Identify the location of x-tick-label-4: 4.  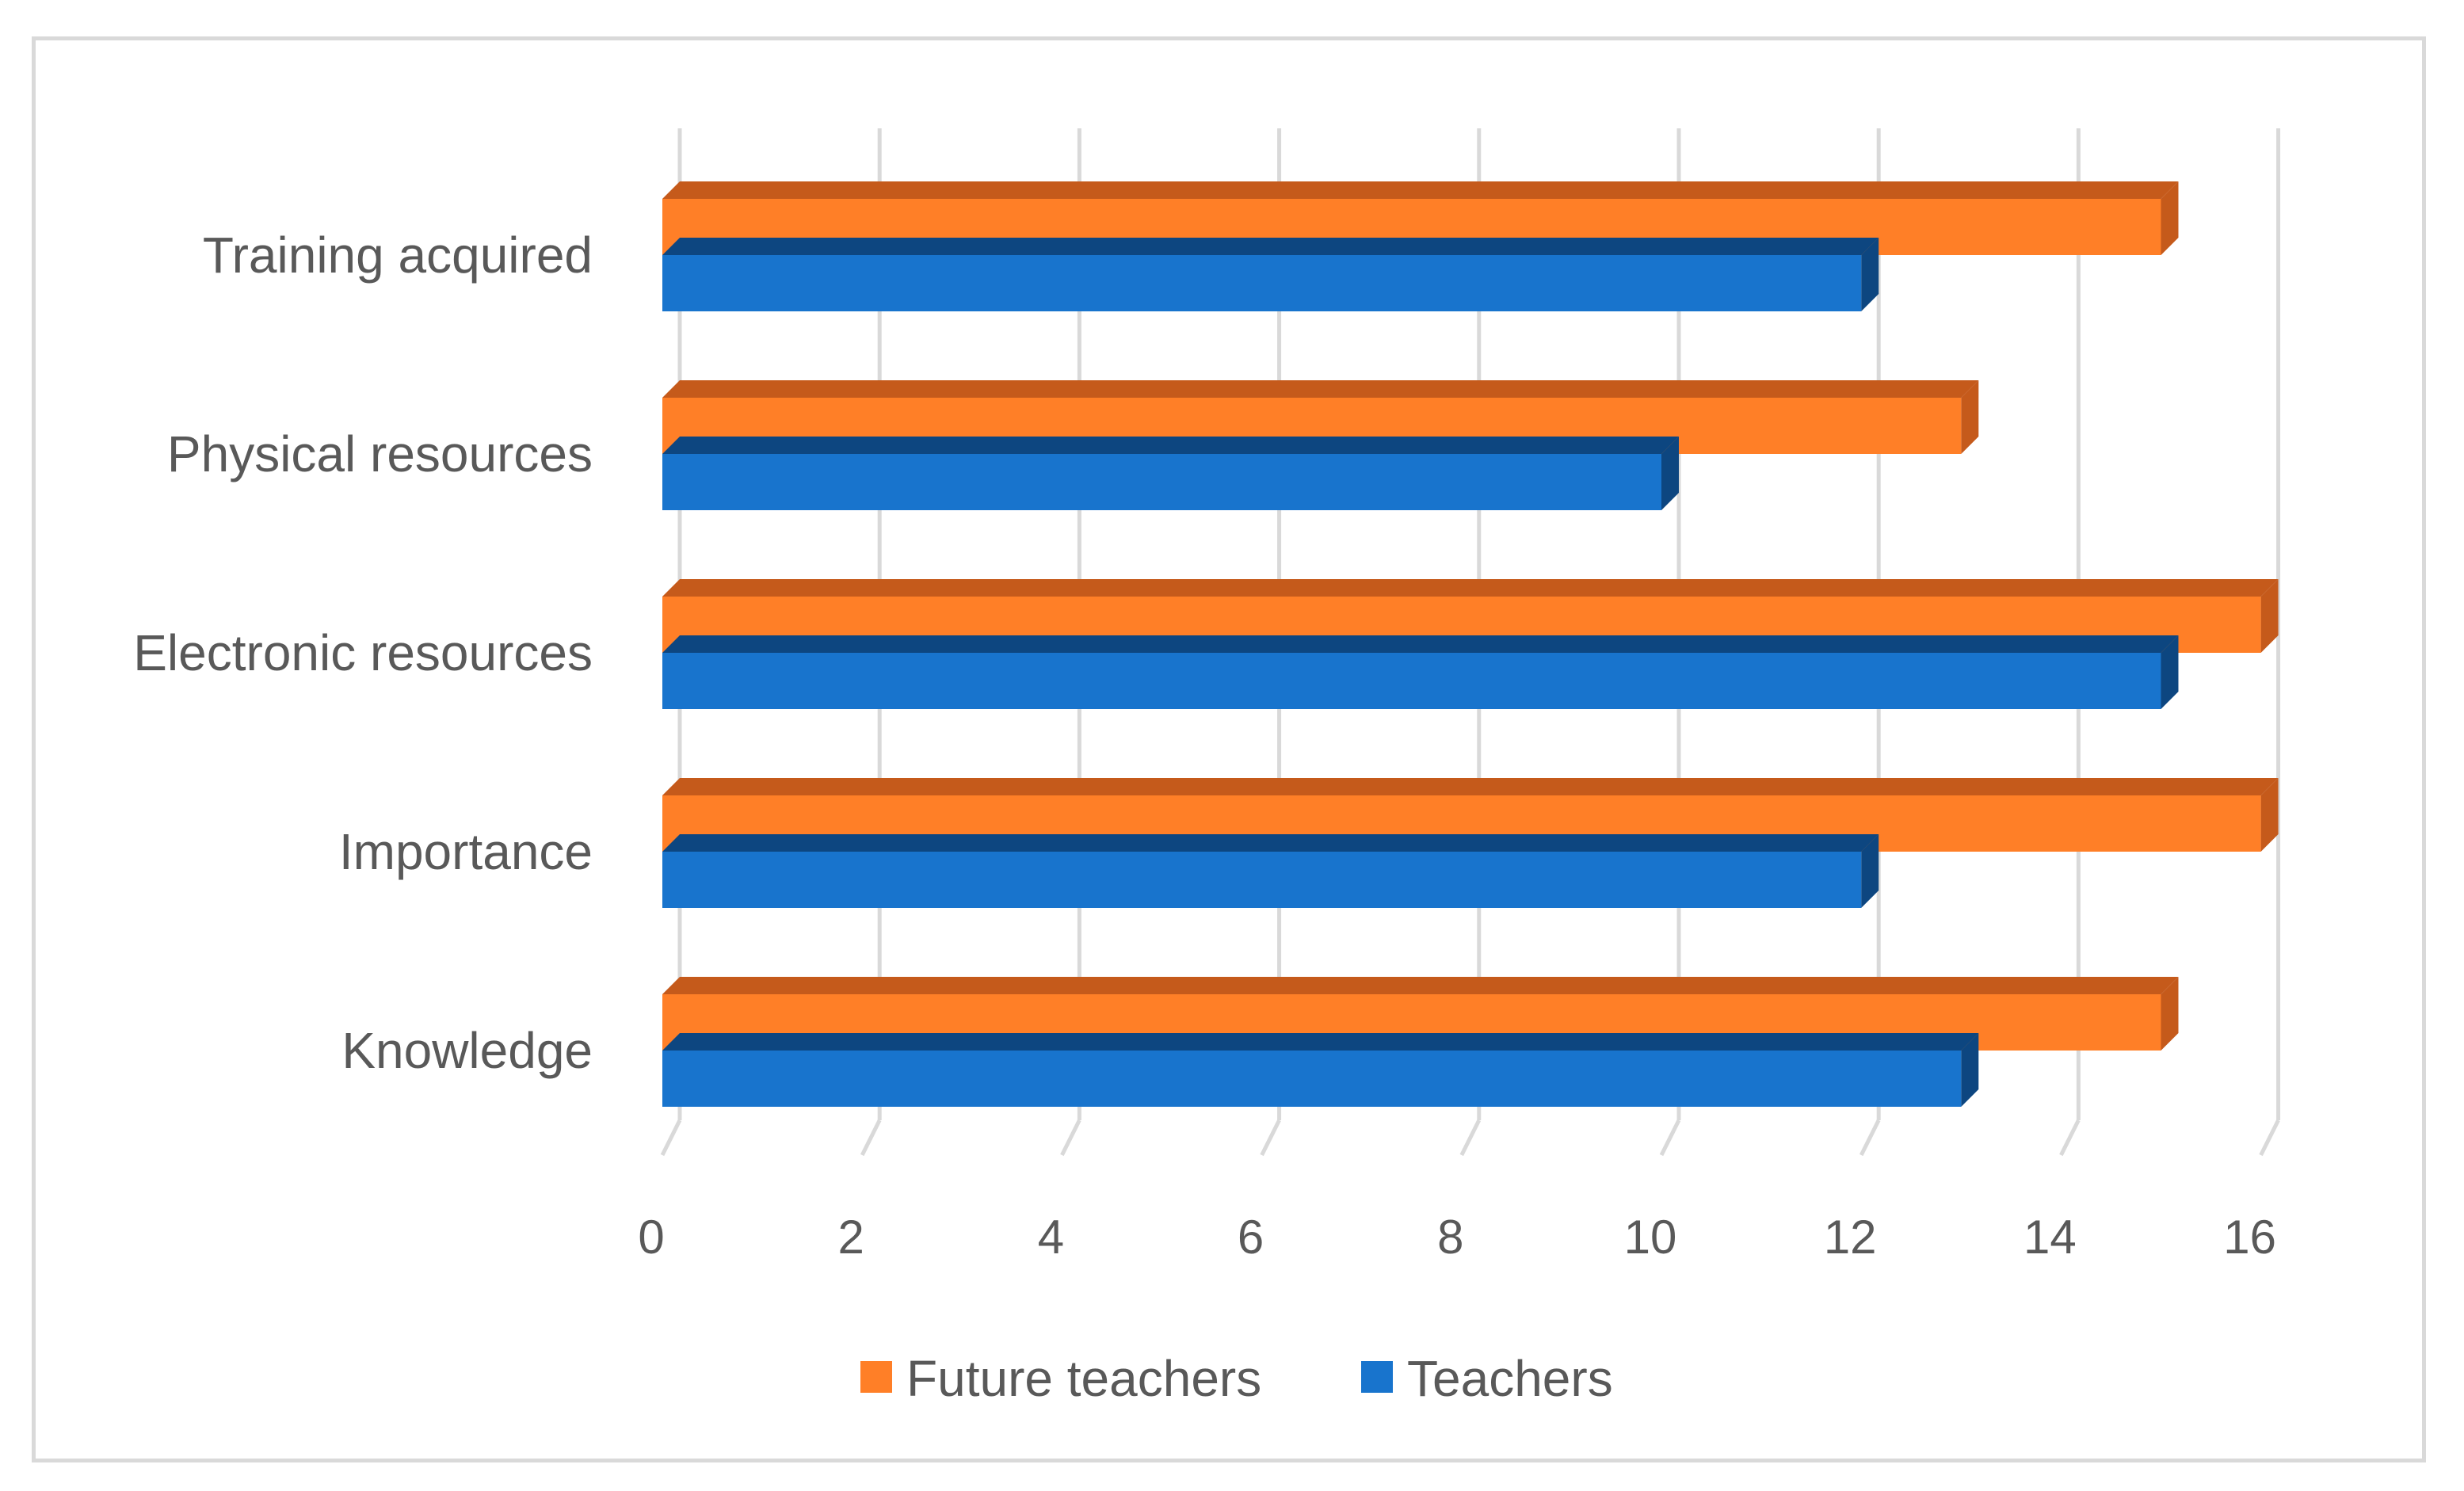
(1051, 1237).